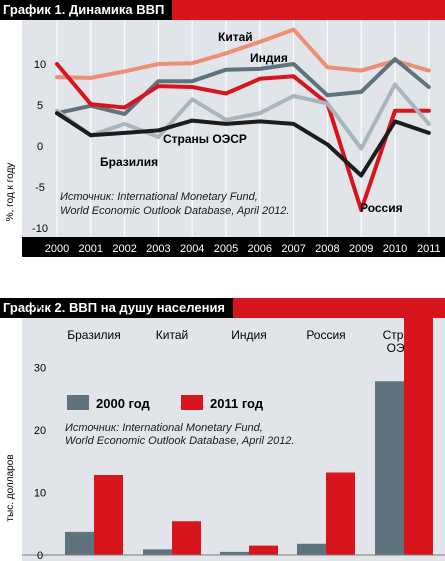  What do you see at coordinates (429, 111) in the screenshot?
I see `chart1-point-россия-2011` at bounding box center [429, 111].